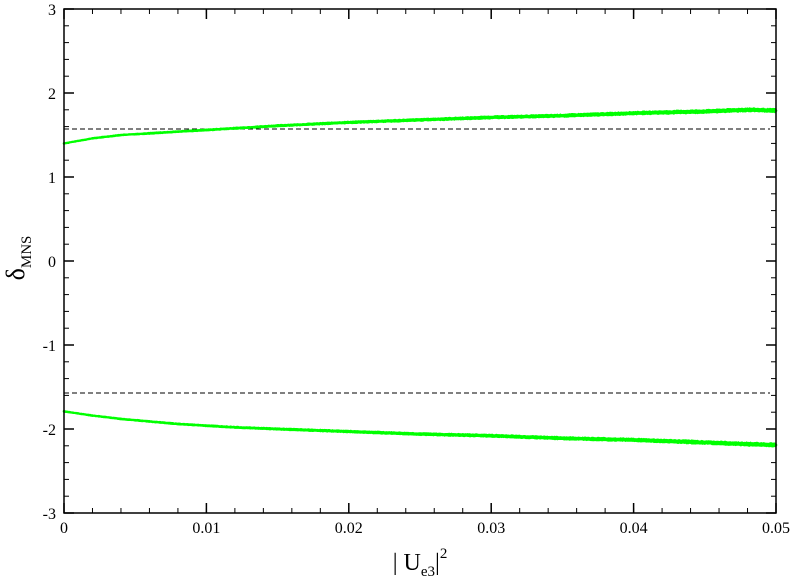  I want to click on x-axis-title-bar: |, so click(437, 563).